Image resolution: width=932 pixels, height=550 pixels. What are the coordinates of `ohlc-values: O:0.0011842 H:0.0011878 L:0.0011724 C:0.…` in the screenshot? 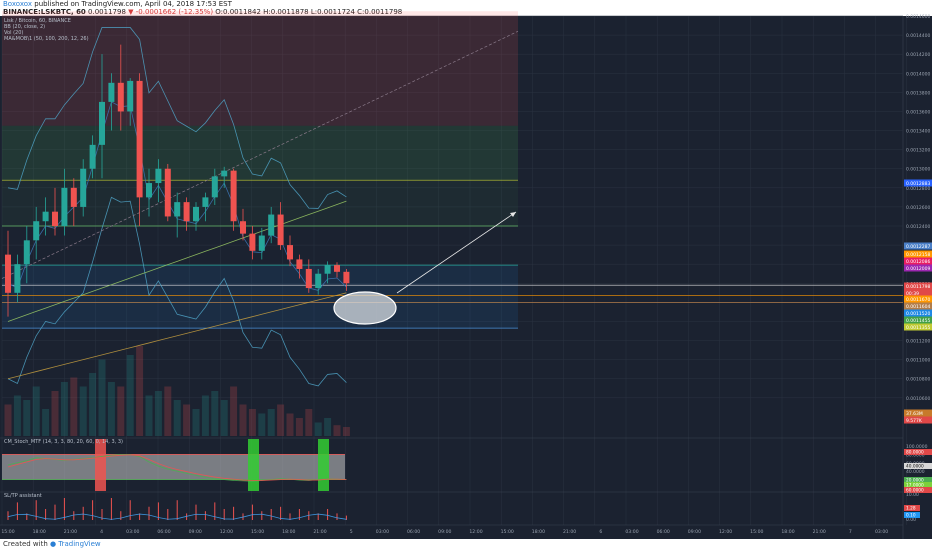 It's located at (309, 12).